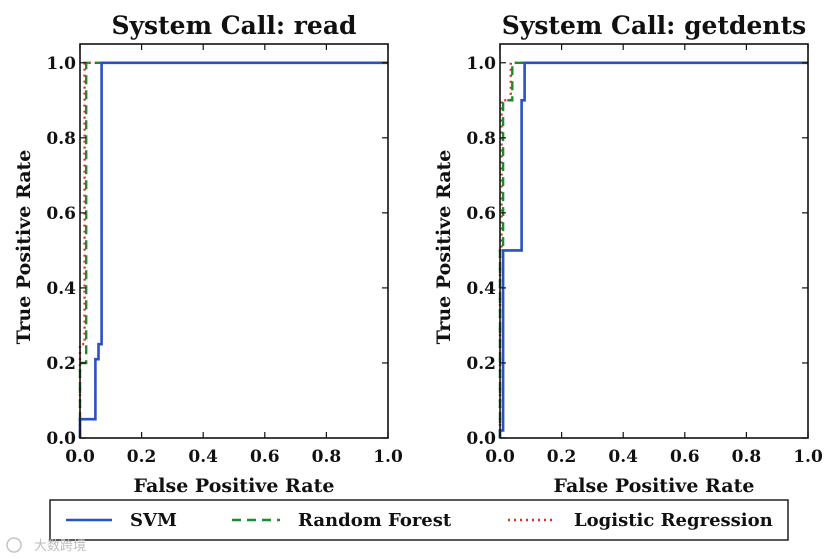 This screenshot has height=559, width=840. What do you see at coordinates (153, 520) in the screenshot?
I see `legend-label-svm: SVM` at bounding box center [153, 520].